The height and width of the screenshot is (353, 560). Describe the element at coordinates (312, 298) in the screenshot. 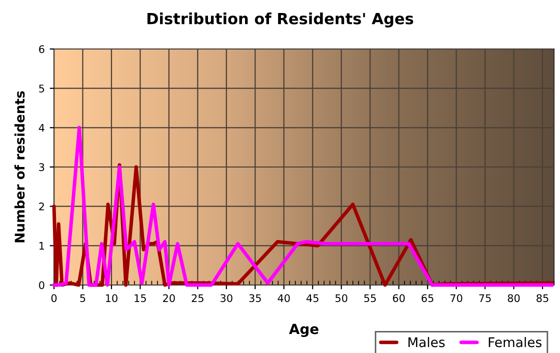

I see `x-tick-label: 45` at that location.